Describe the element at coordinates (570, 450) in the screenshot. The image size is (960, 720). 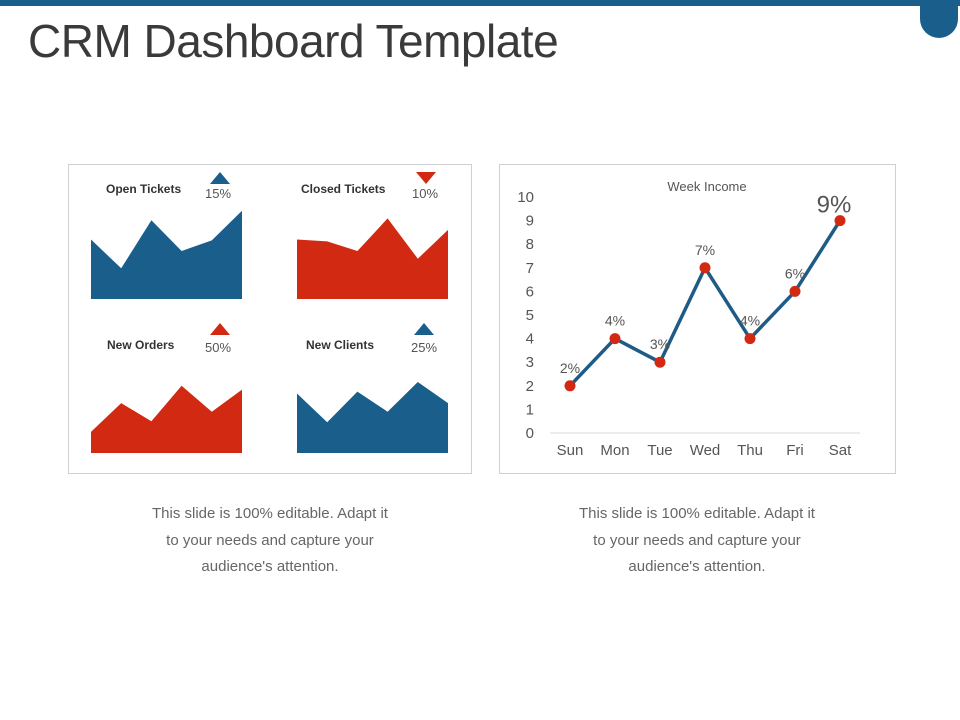
I see `x-tick-label: Sun` at that location.